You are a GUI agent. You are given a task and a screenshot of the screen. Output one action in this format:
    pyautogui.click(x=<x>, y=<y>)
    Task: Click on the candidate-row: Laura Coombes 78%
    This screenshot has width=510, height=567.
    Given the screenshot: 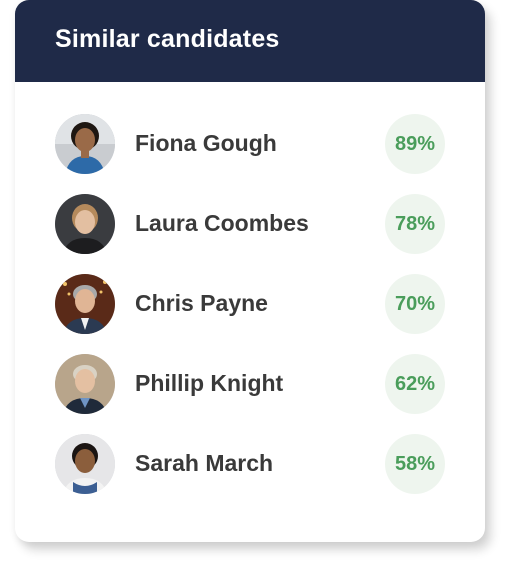 What is the action you would take?
    pyautogui.click(x=250, y=224)
    